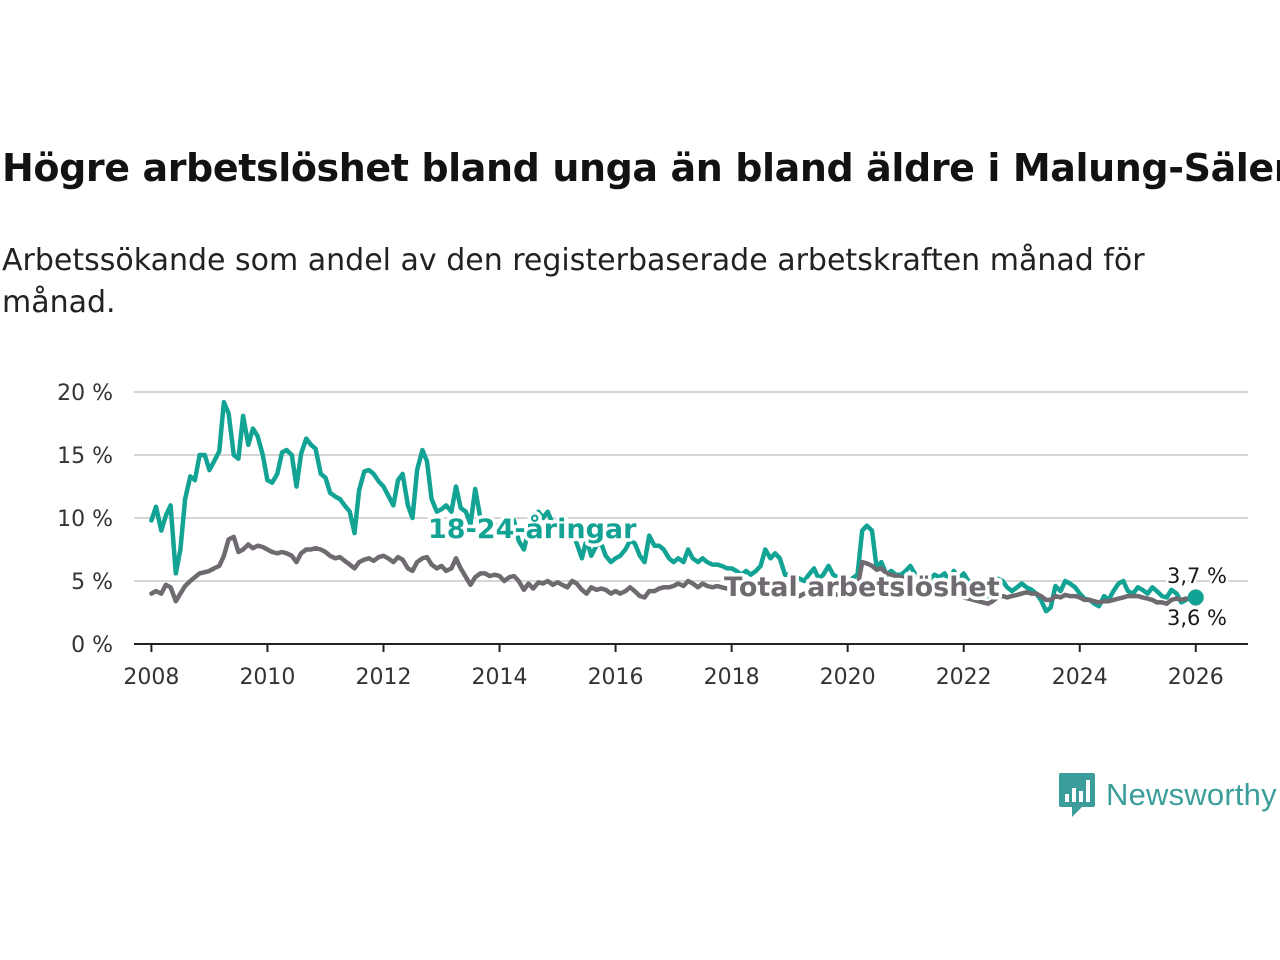 The image size is (1280, 960). I want to click on end-value-total: 3,6 %, so click(1197, 618).